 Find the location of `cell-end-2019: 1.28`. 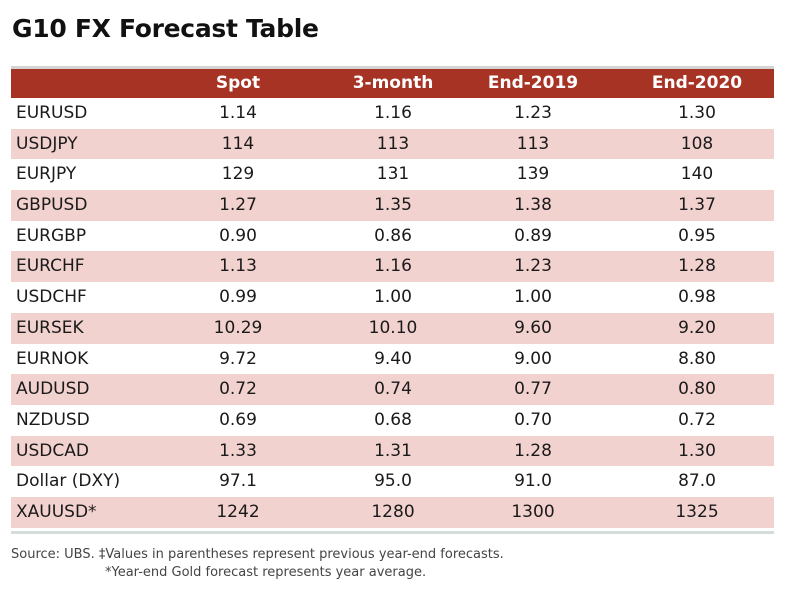

cell-end-2019: 1.28 is located at coordinates (533, 450).